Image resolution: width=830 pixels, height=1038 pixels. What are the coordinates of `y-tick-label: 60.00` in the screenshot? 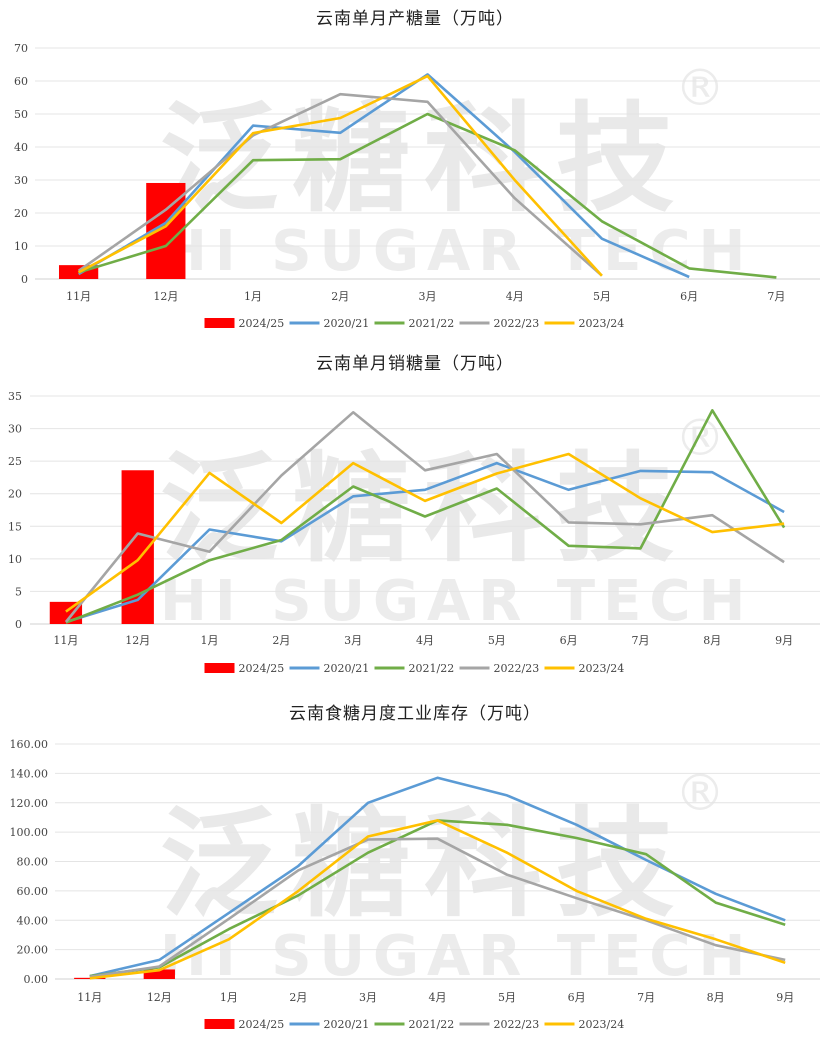 It's located at (33, 891).